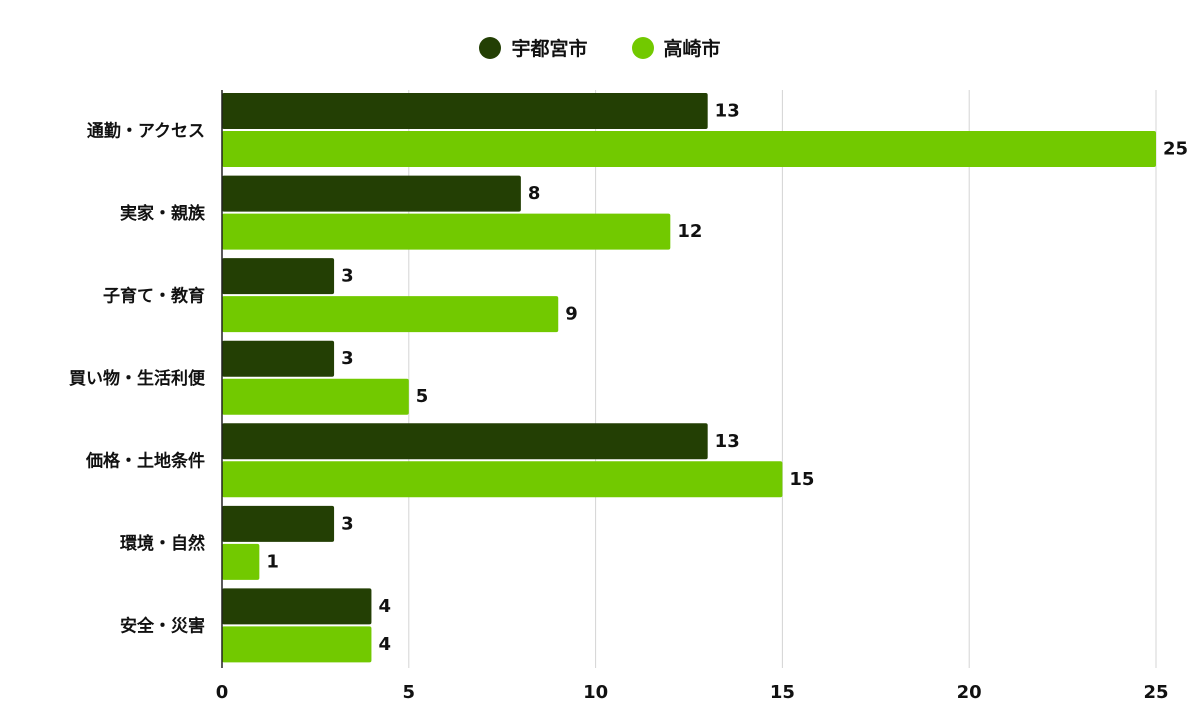 Image resolution: width=1200 pixels, height=728 pixels. Describe the element at coordinates (422, 396) in the screenshot. I see `data-label: 5` at that location.